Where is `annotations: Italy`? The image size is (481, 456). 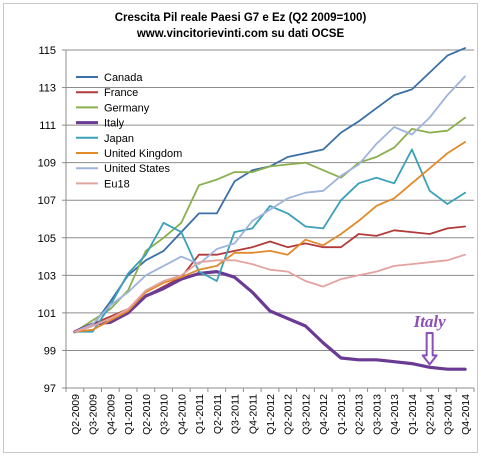
annotations: Italy is located at coordinates (430, 339).